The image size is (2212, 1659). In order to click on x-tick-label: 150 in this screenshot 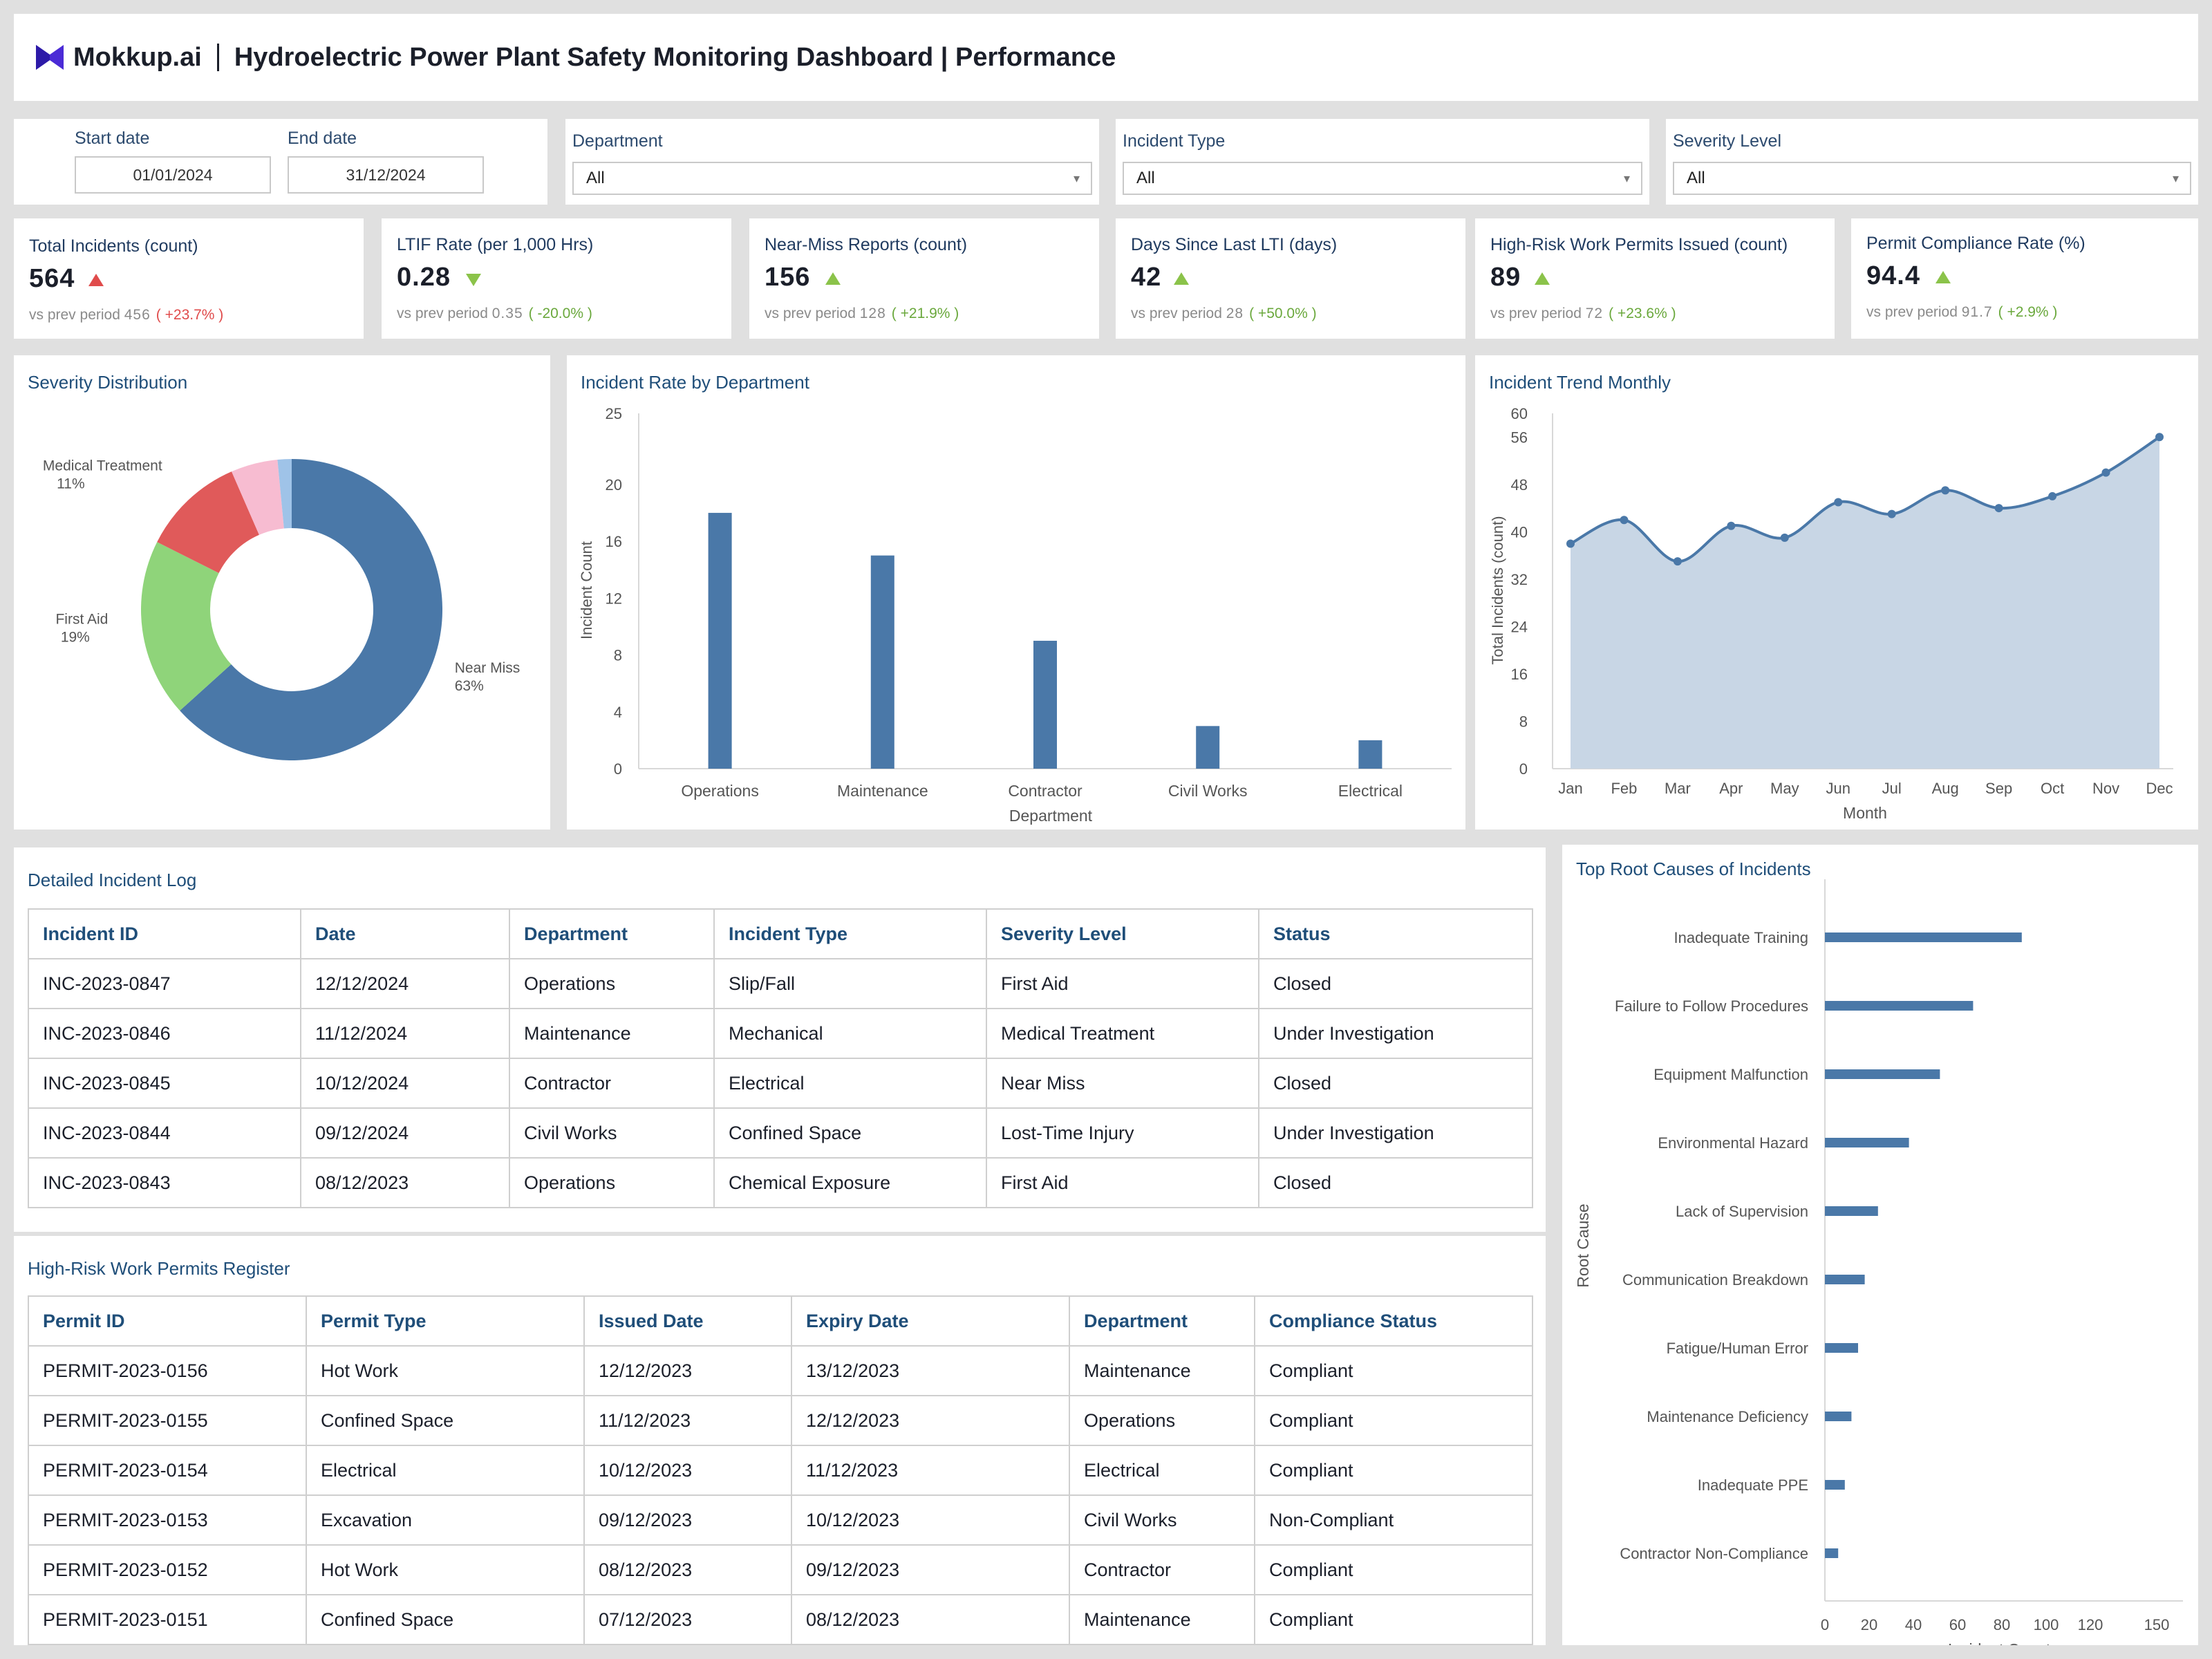, I will do `click(2157, 1624)`.